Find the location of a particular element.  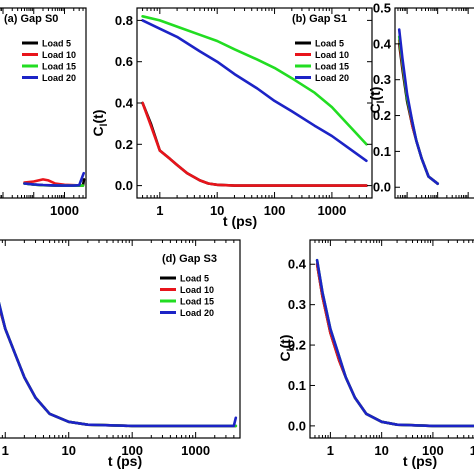

y-tick-label: 0.6 is located at coordinates (124, 61).